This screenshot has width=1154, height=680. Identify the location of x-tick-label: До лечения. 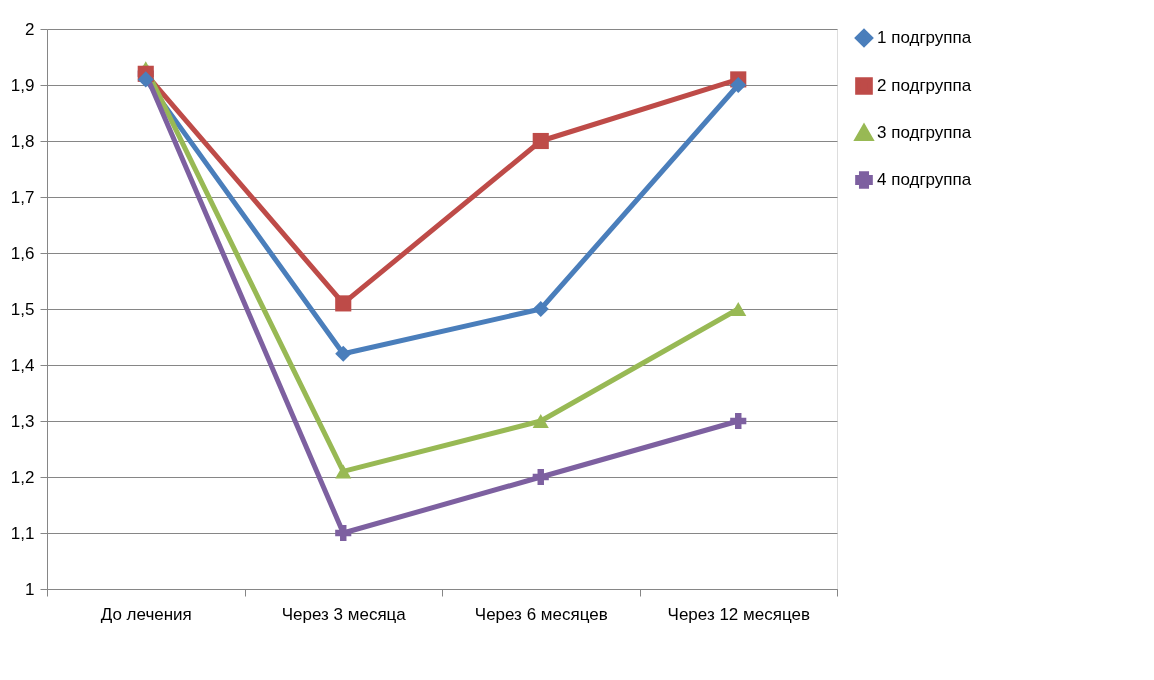
(146, 614).